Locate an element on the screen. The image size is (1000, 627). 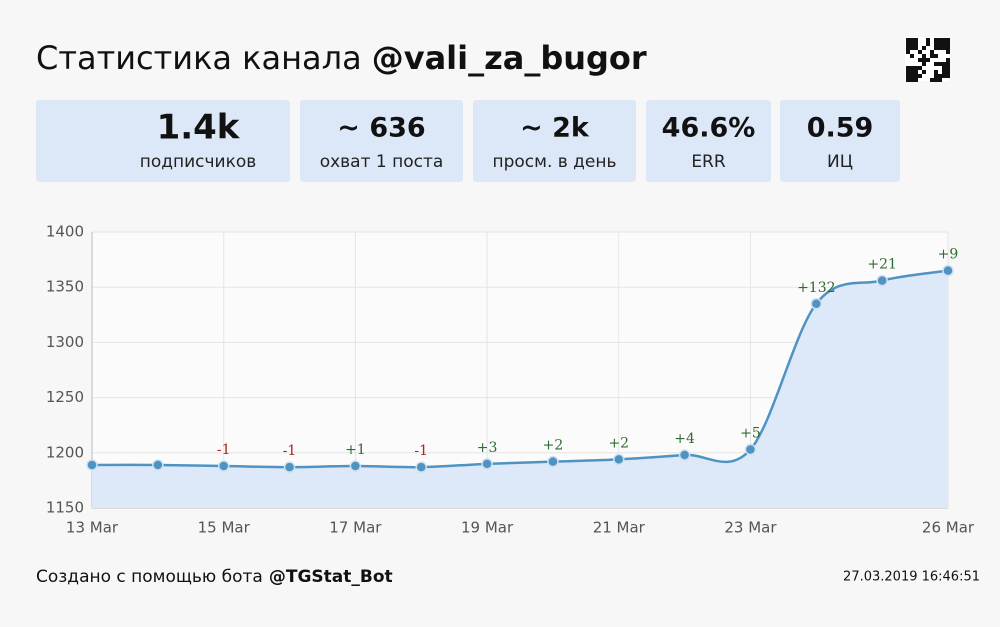
footer-prefix: Создано с помощью бота is located at coordinates (149, 577).